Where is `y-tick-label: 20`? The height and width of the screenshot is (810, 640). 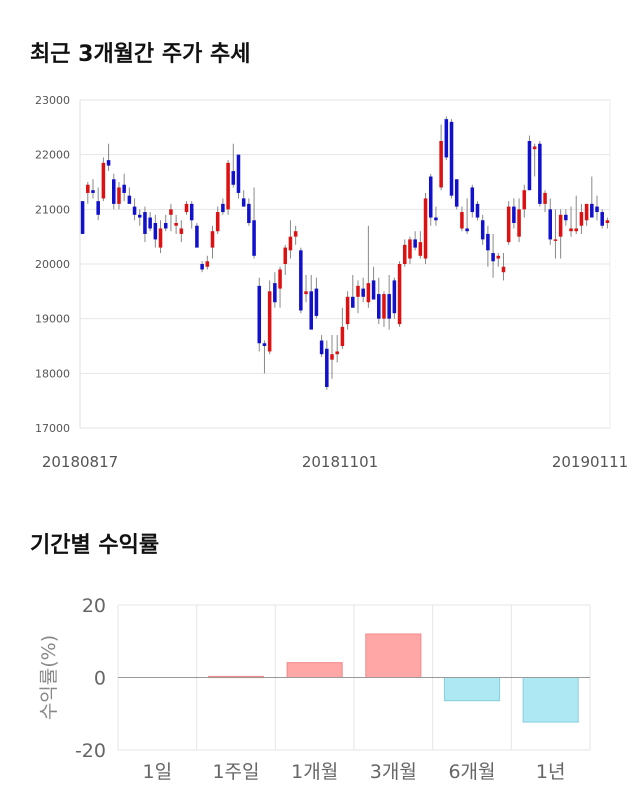 y-tick-label: 20 is located at coordinates (94, 606).